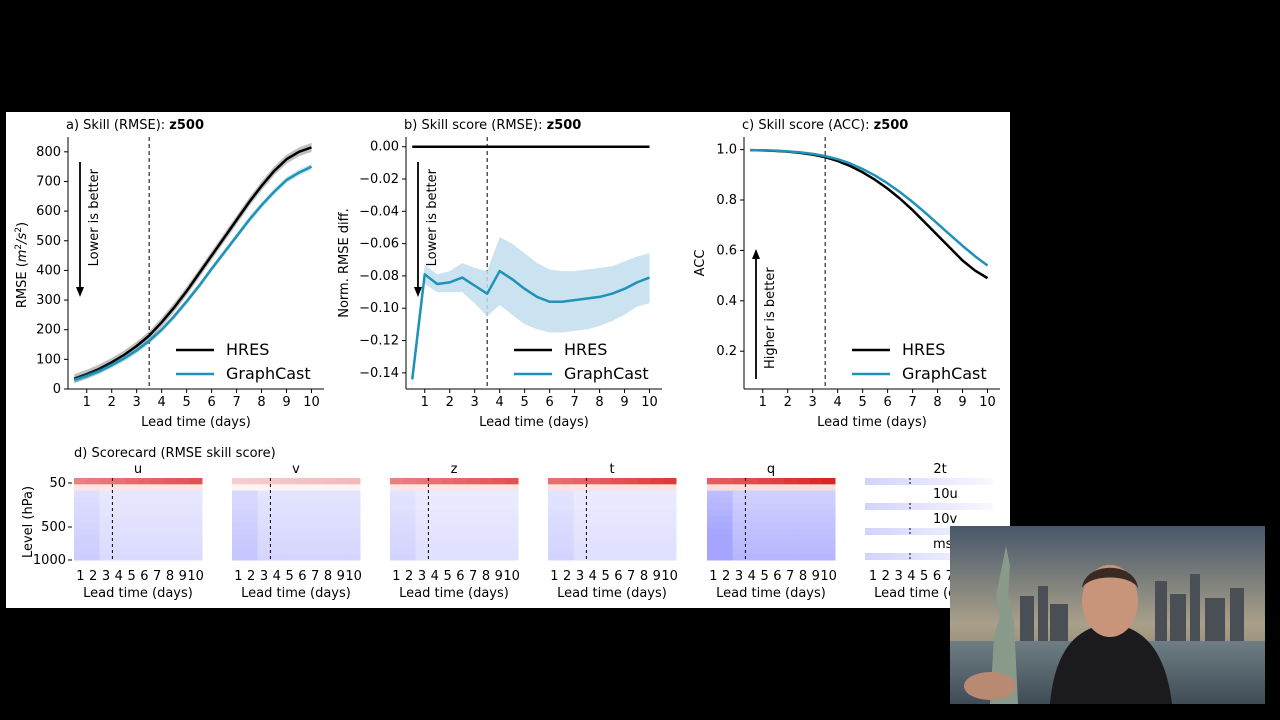 Image resolution: width=1280 pixels, height=720 pixels. What do you see at coordinates (585, 349) in the screenshot?
I see `legend-label-hres: HRES` at bounding box center [585, 349].